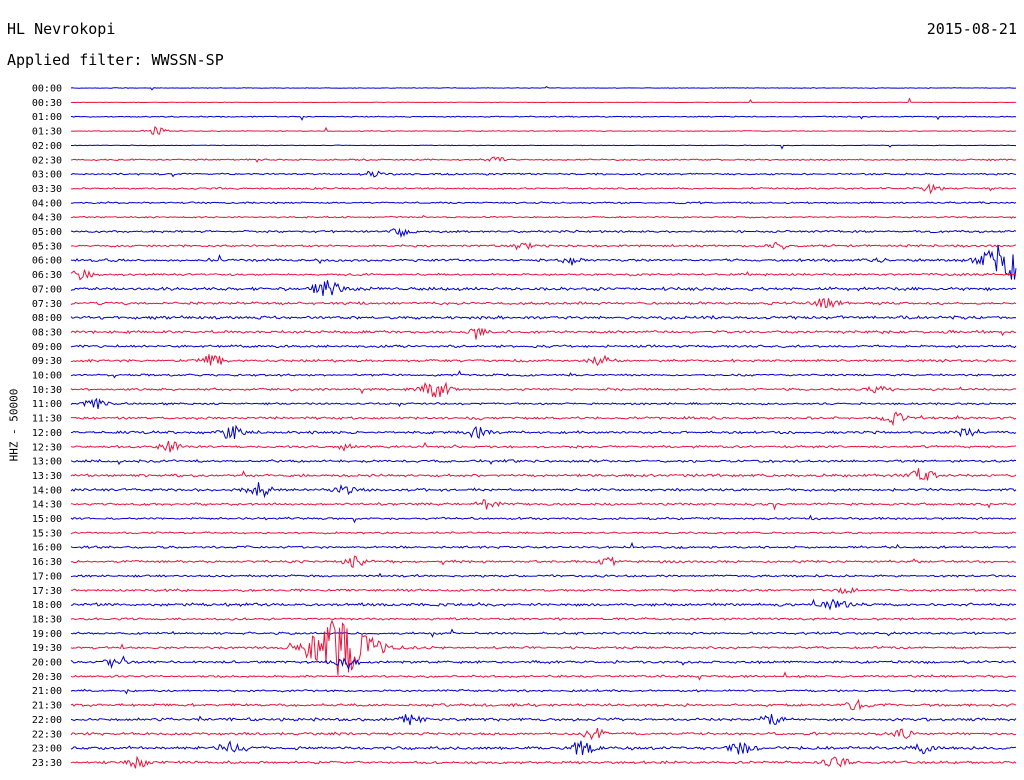 The image size is (1024, 780). What do you see at coordinates (47, 189) in the screenshot?
I see `time-tick-label: 03:30` at bounding box center [47, 189].